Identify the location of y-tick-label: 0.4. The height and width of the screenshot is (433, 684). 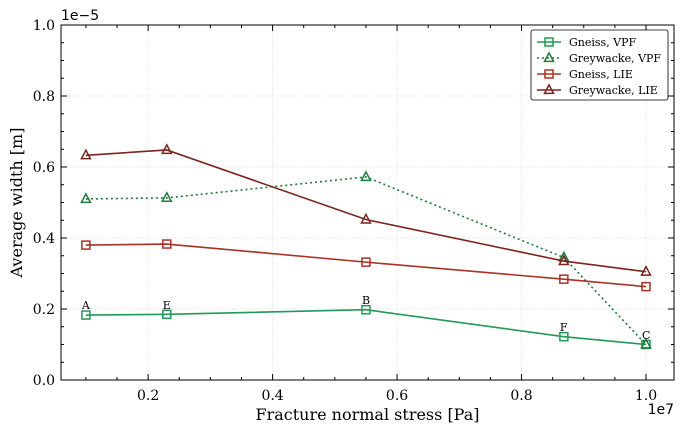
(44, 239).